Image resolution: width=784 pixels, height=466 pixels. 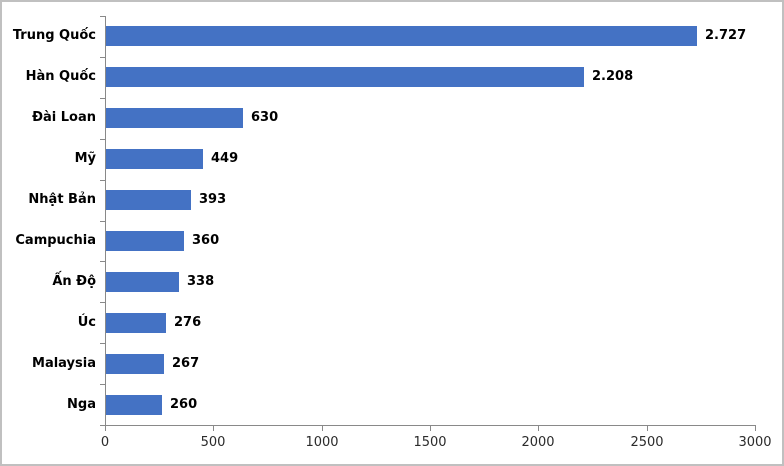 What do you see at coordinates (54, 35) in the screenshot?
I see `category-label: Trung Quốc` at bounding box center [54, 35].